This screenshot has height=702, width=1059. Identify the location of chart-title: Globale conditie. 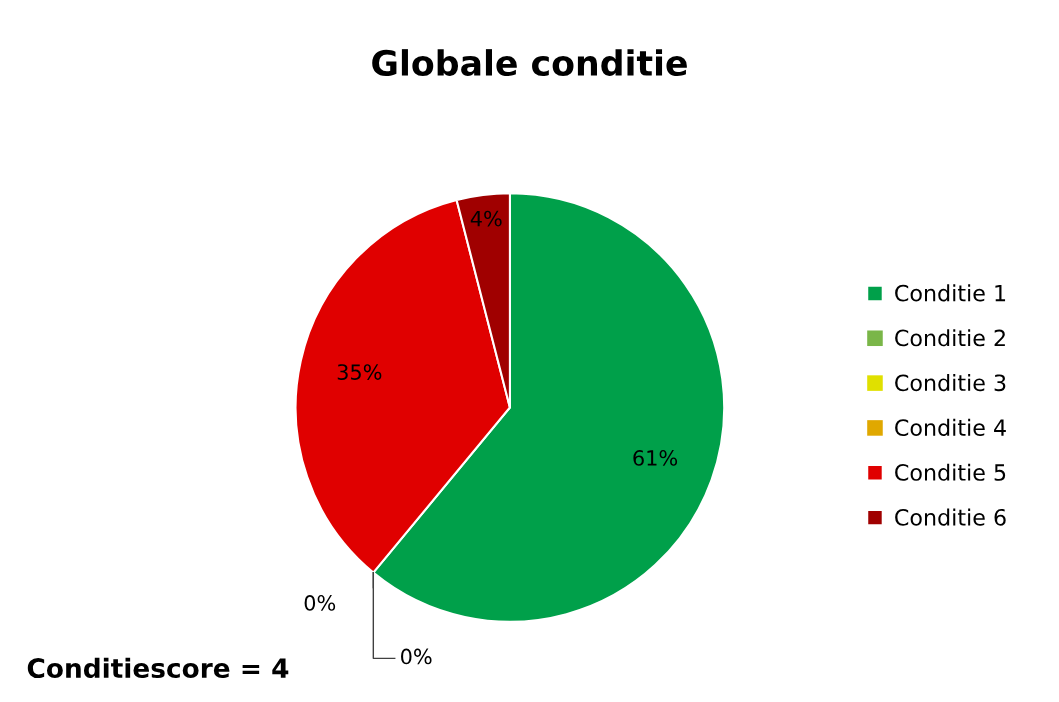
(529, 63).